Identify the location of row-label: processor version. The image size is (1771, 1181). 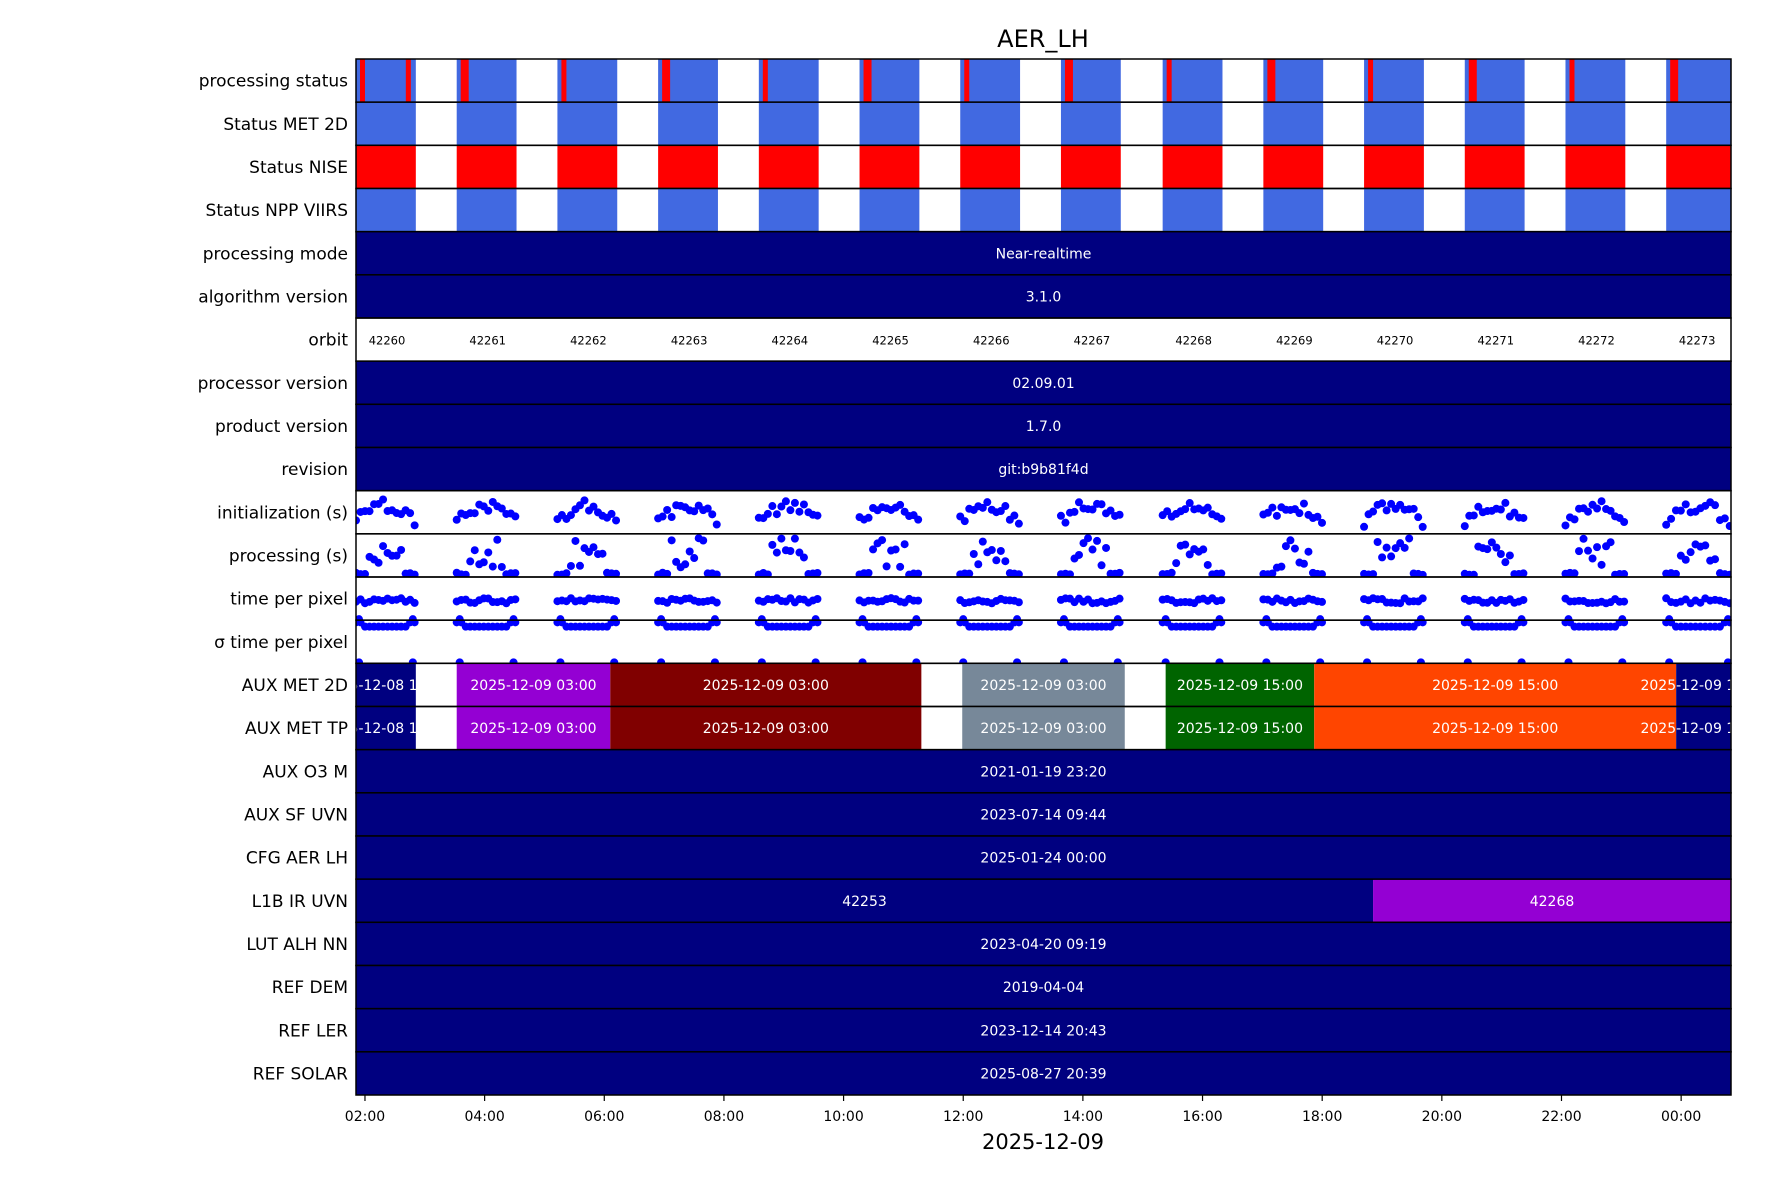
(273, 384).